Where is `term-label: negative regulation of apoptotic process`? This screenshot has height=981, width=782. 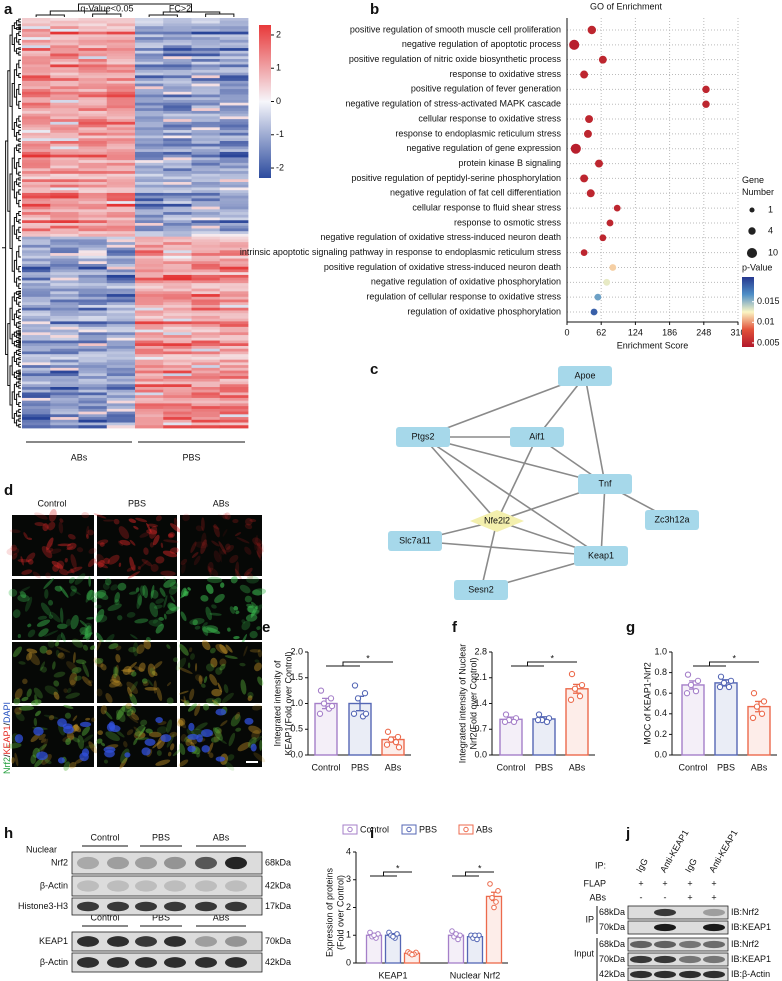
term-label: negative regulation of apoptotic process is located at coordinates (482, 44).